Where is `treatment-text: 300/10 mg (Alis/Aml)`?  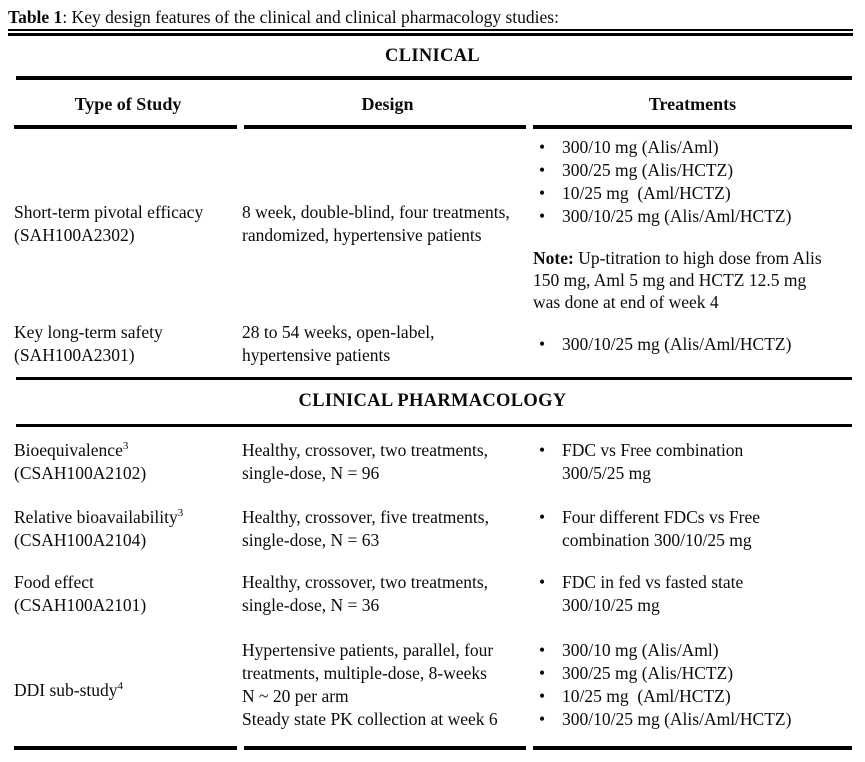 treatment-text: 300/10 mg (Alis/Aml) is located at coordinates (640, 146).